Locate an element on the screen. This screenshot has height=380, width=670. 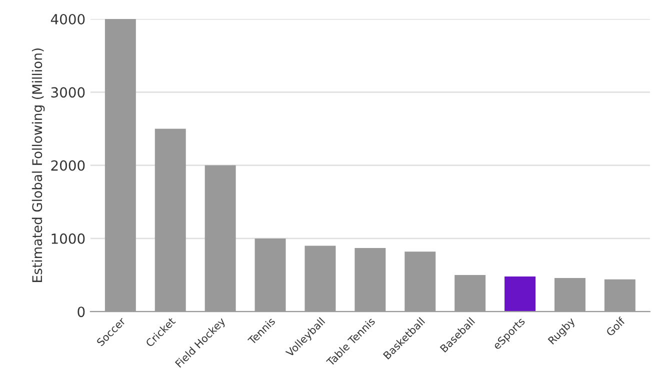
y-axis-title: Estimated Global Following (Million) is located at coordinates (38, 165).